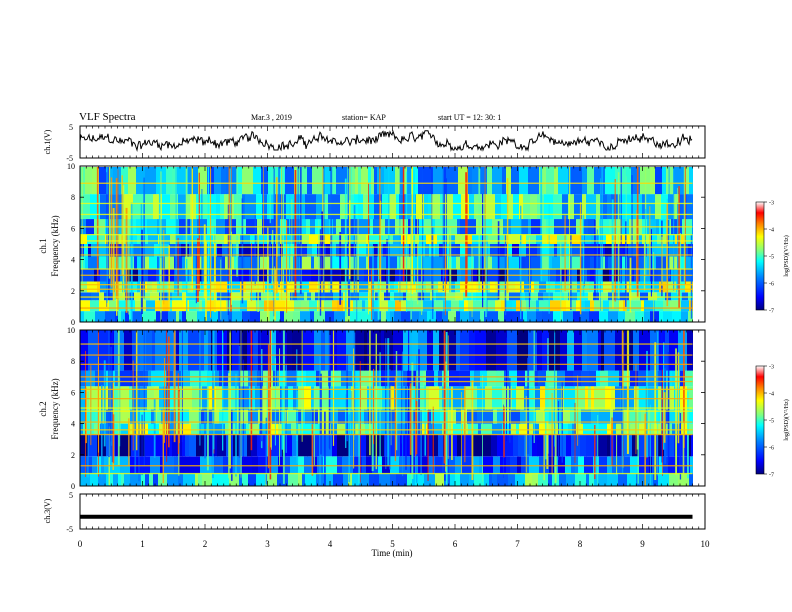 Image resolution: width=792 pixels, height=612 pixels. What do you see at coordinates (71, 330) in the screenshot?
I see `y-tick-label: 10` at bounding box center [71, 330].